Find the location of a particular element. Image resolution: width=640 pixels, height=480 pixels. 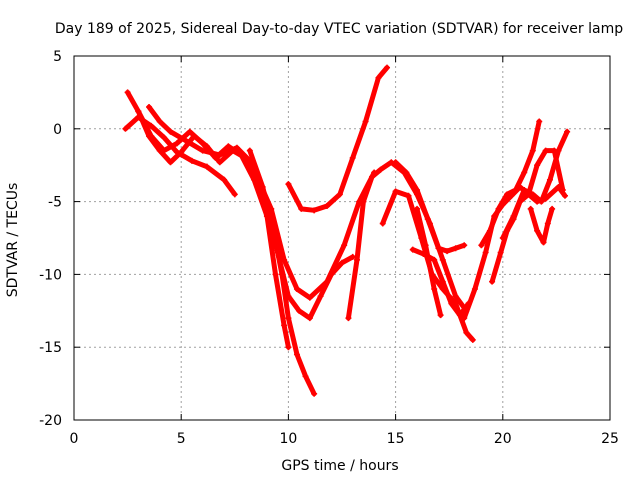

x-tick-label: 25 is located at coordinates (610, 439).